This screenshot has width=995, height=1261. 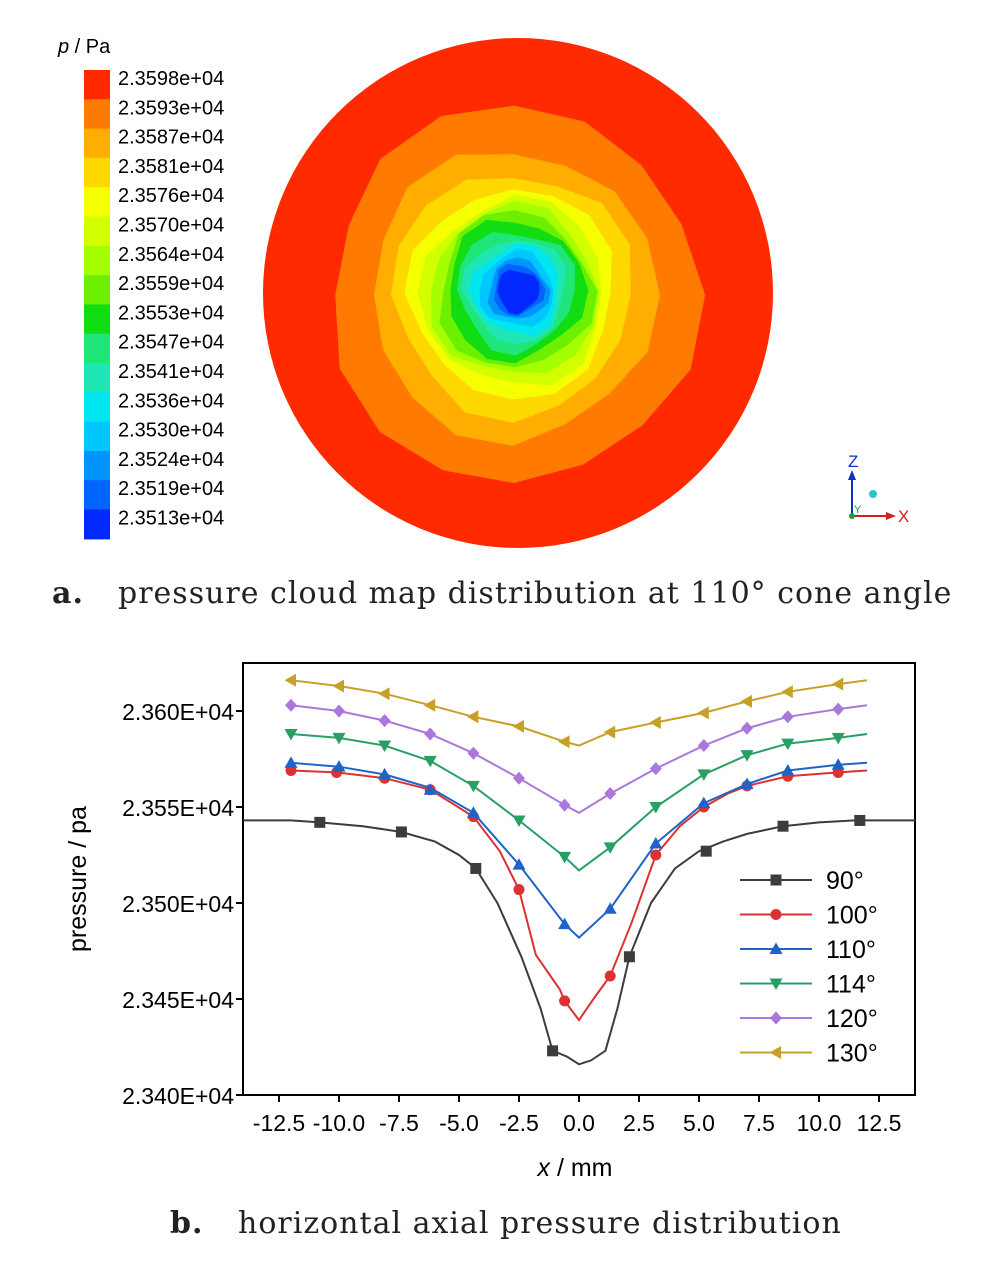 I want to click on x-tick-label: -7.5, so click(x=399, y=1123).